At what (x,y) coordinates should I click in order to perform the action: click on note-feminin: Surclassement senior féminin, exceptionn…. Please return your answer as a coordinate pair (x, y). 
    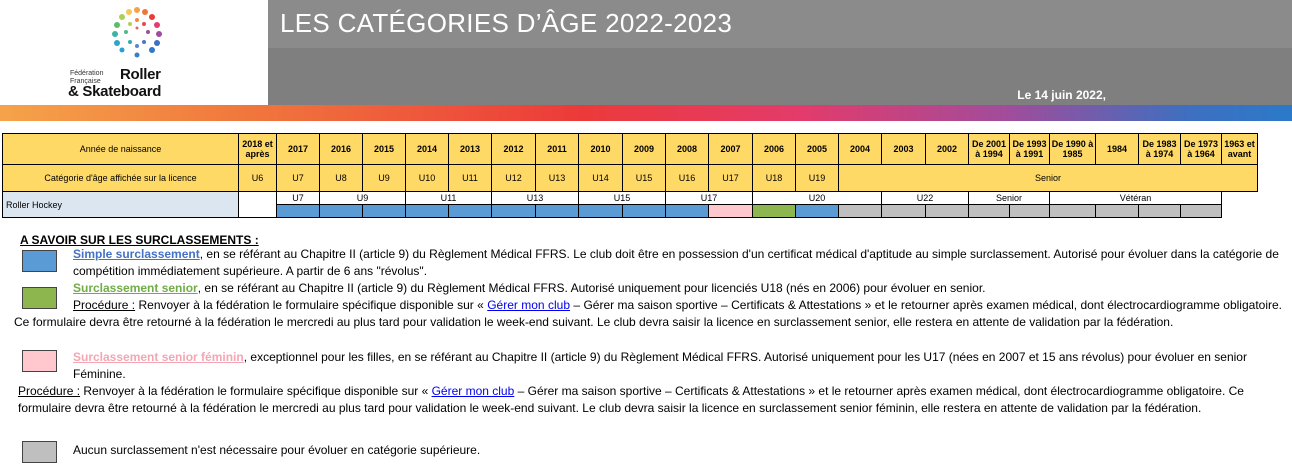
    Looking at the image, I should click on (660, 365).